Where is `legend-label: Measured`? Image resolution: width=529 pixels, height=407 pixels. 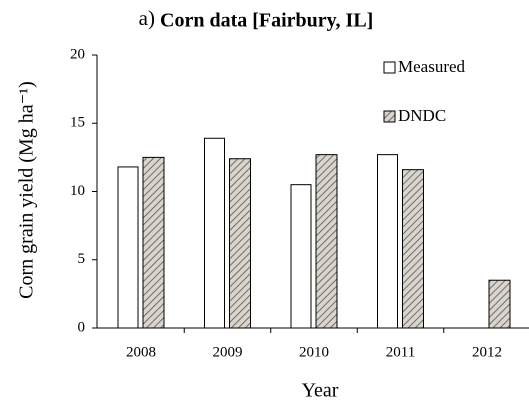
legend-label: Measured is located at coordinates (432, 66).